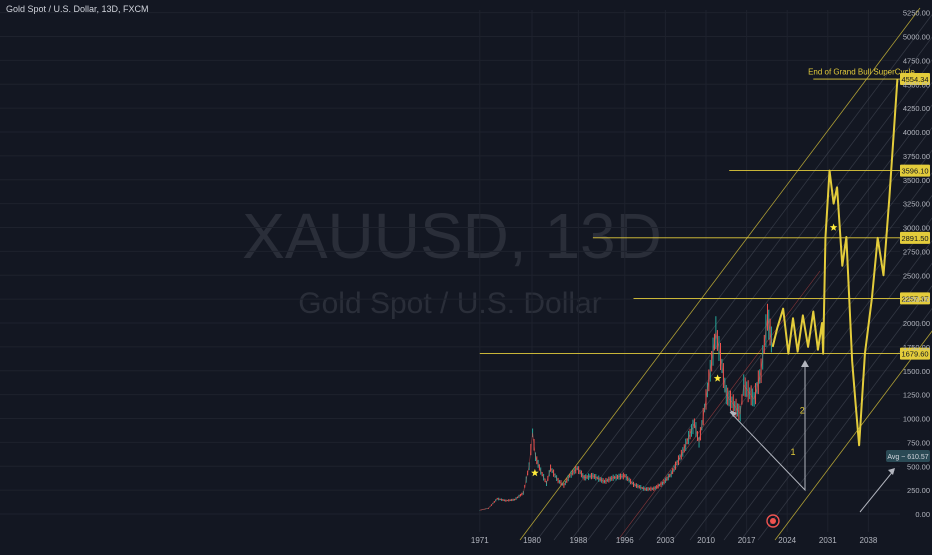 Image resolution: width=932 pixels, height=555 pixels. I want to click on x-tick-label: 2038, so click(869, 540).